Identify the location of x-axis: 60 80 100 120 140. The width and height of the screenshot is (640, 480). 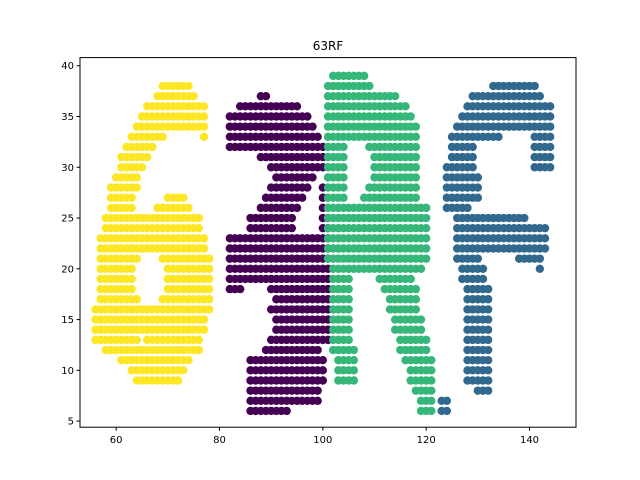
(324, 436).